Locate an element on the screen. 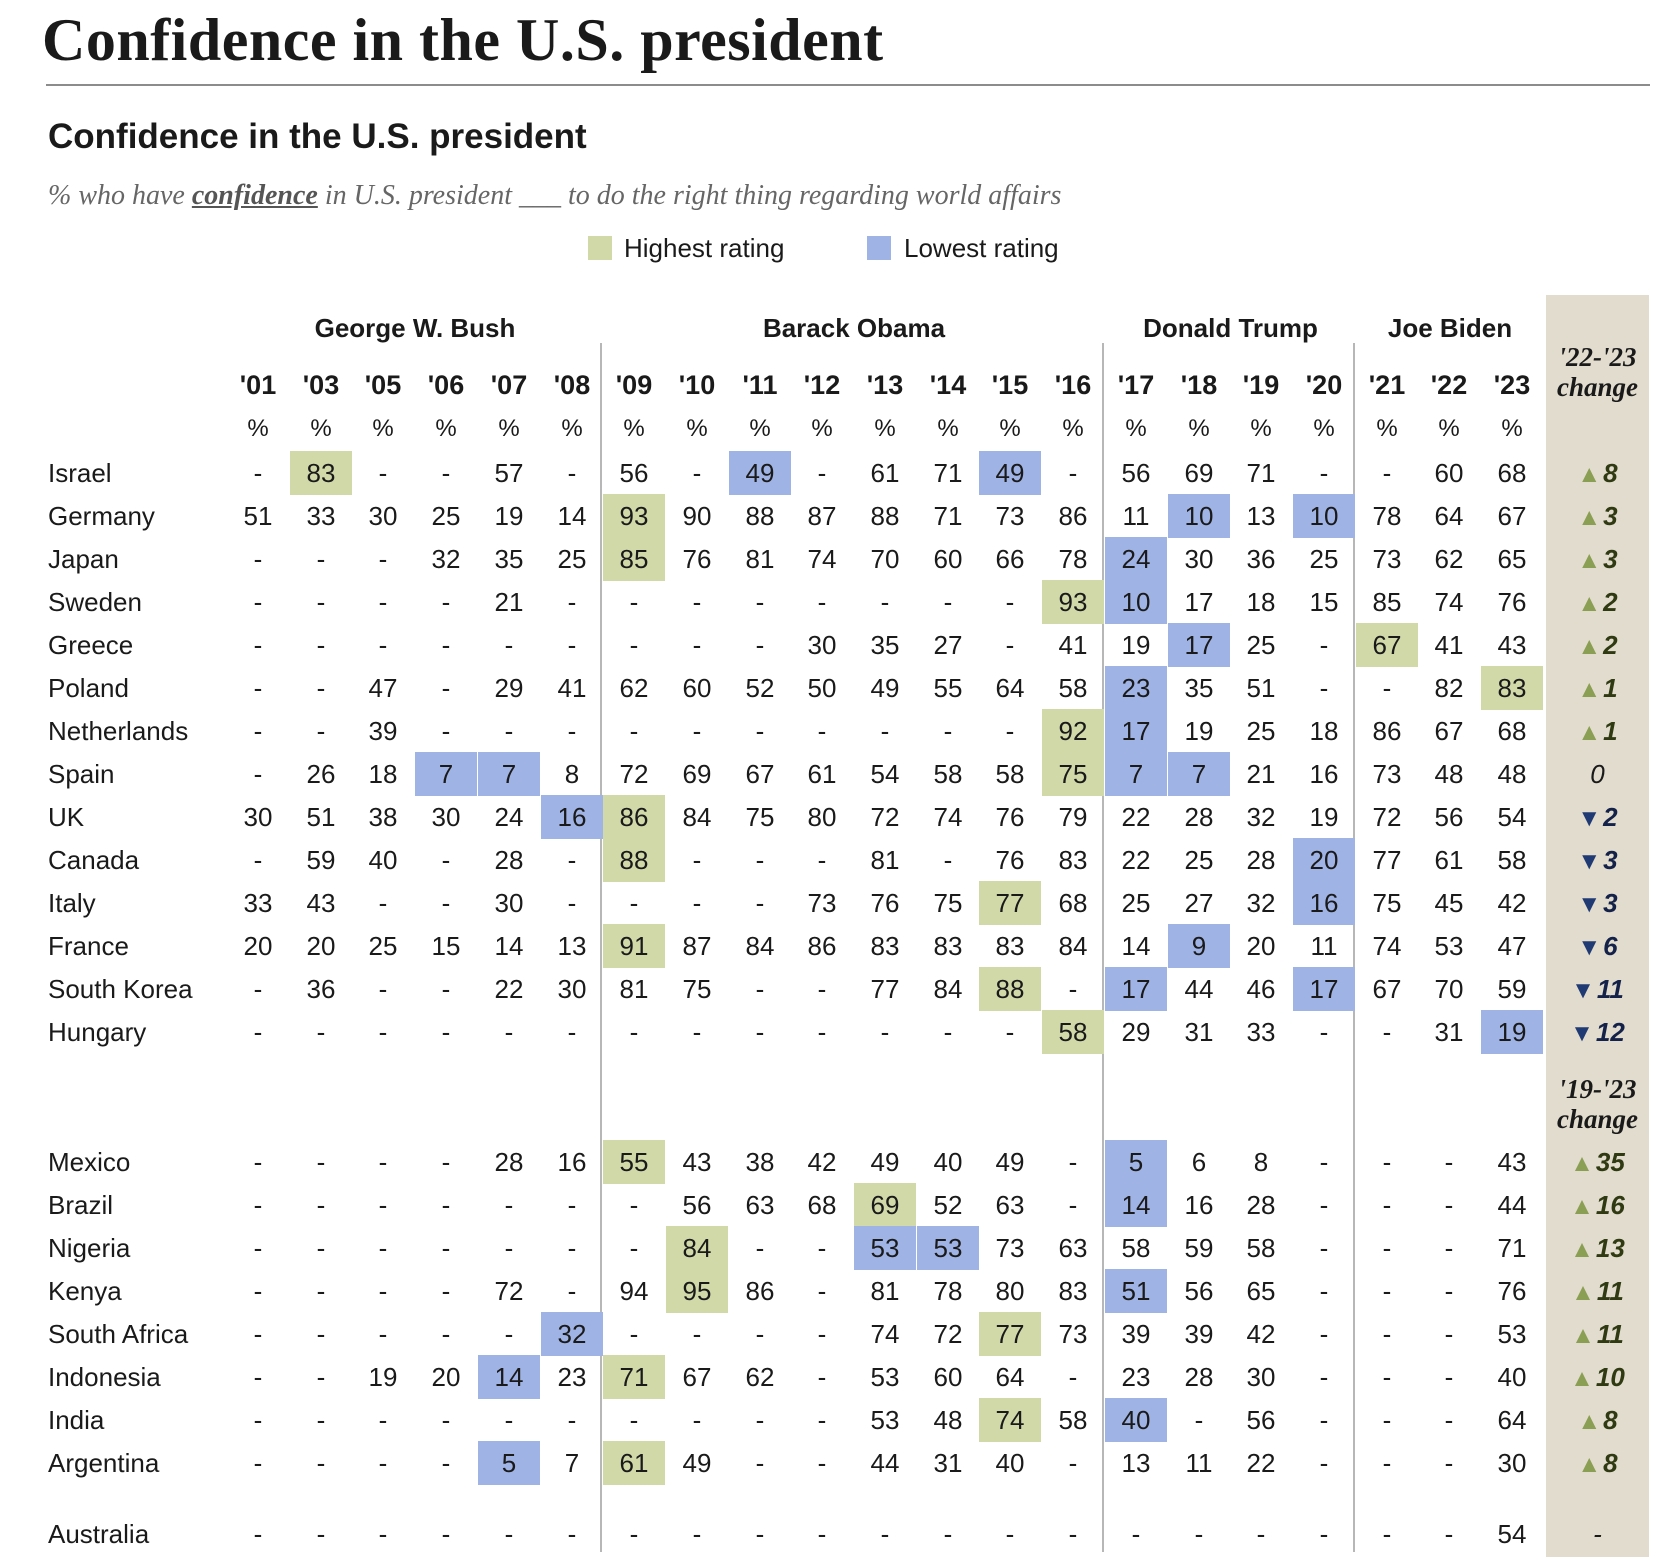 Image resolution: width=1658 pixels, height=1562 pixels. value-cell: 87 is located at coordinates (822, 516).